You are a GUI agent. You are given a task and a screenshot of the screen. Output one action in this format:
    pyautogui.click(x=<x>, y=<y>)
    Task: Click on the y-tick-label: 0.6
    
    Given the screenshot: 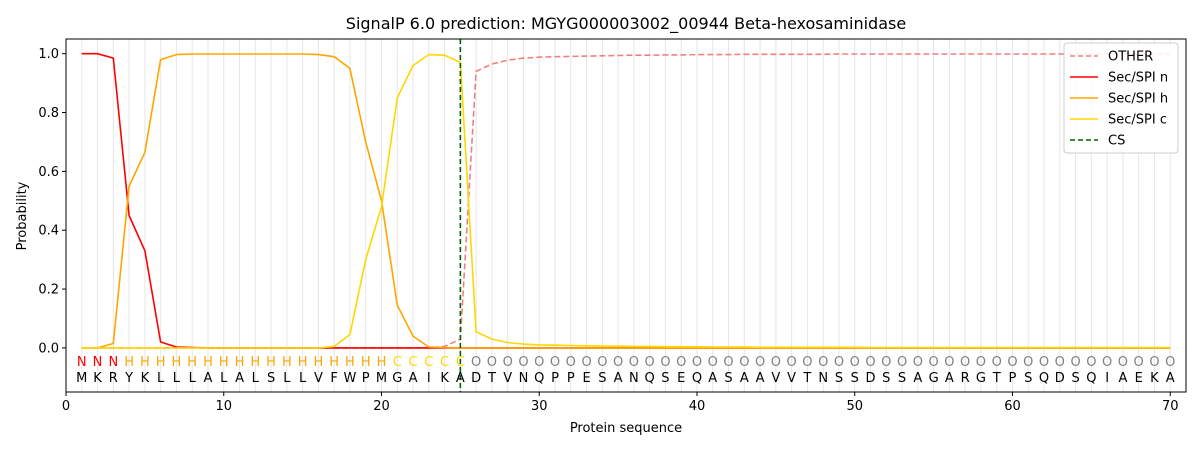 What is the action you would take?
    pyautogui.click(x=48, y=172)
    